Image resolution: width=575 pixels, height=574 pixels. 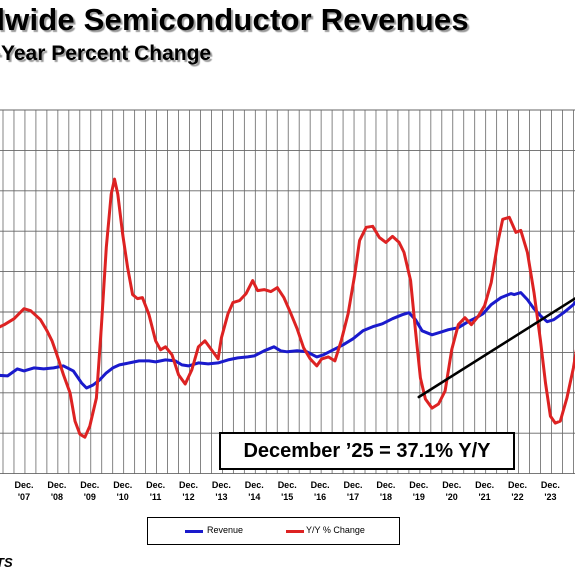 What do you see at coordinates (254, 497) in the screenshot?
I see `x-tick-label-year: '14` at bounding box center [254, 497].